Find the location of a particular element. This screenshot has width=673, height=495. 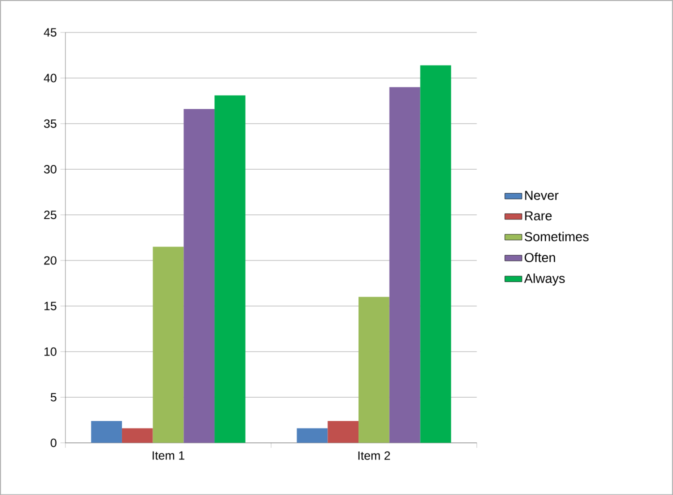

x-tick-label: Item 1 is located at coordinates (168, 455).